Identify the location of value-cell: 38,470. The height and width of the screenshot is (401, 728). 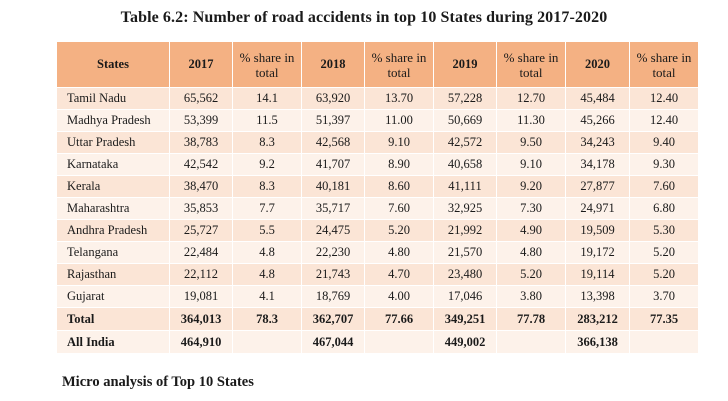
(201, 186).